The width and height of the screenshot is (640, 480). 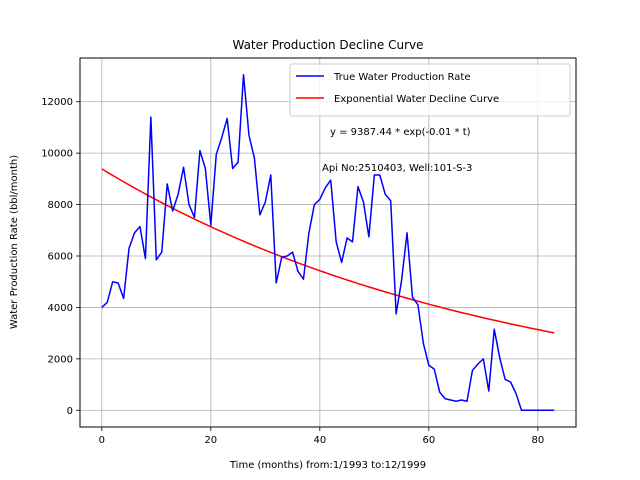 I want to click on x-axis-label: Time (months) from:1/1993 to:12/1999, so click(x=327, y=465).